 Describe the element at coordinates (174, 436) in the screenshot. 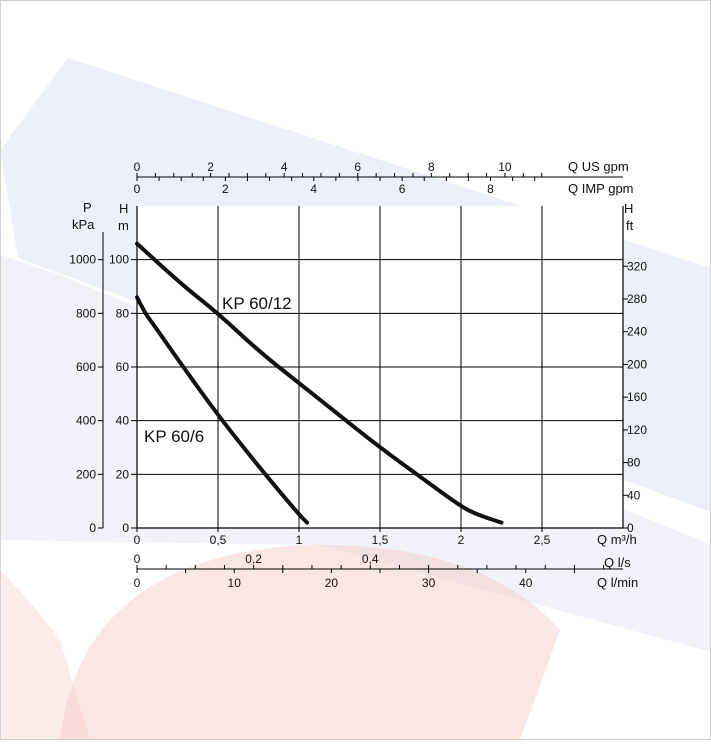

I see `curve-label-kp-60-6: KP 60/6` at that location.